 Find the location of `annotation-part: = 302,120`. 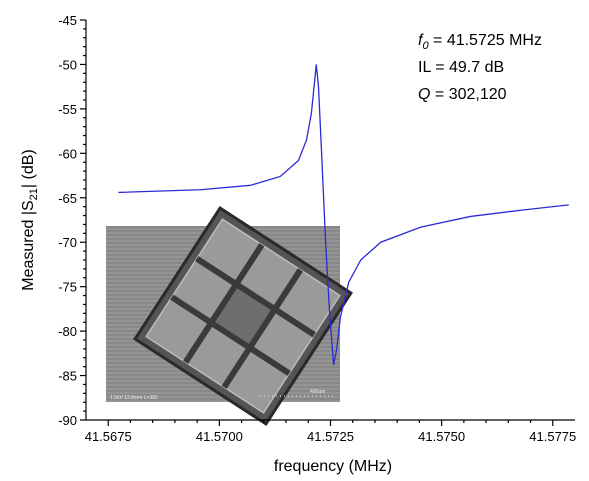

annotation-part: = 302,120 is located at coordinates (468, 94).